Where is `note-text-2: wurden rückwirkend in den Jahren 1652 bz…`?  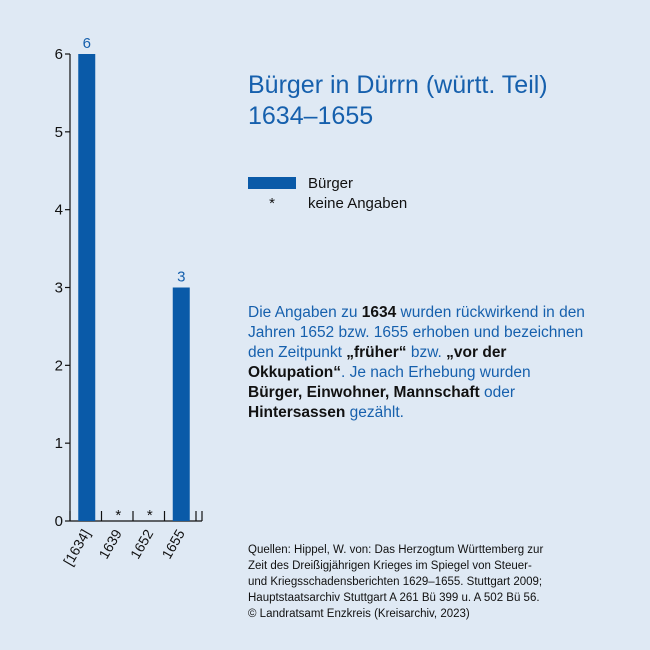 note-text-2: wurden rückwirkend in den Jahren 1652 bz… is located at coordinates (416, 332).